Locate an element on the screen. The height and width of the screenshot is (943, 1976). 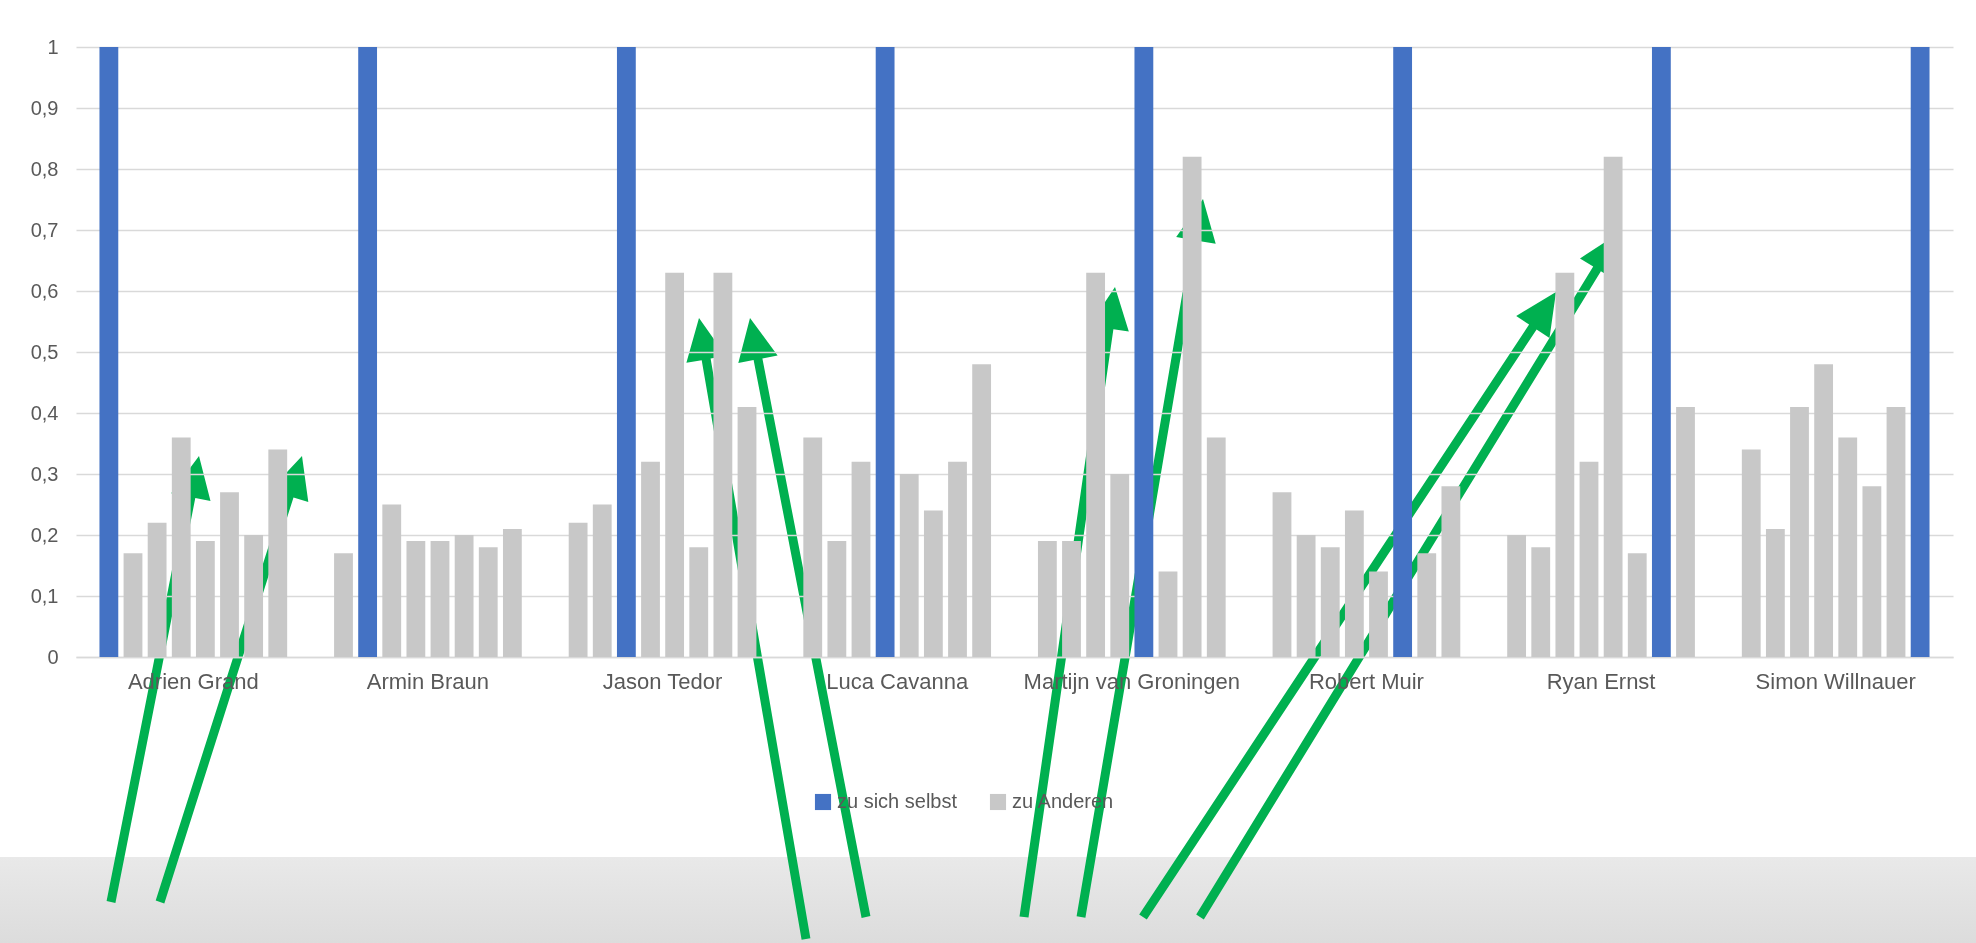
y-tick-label: 0 is located at coordinates (53, 656).